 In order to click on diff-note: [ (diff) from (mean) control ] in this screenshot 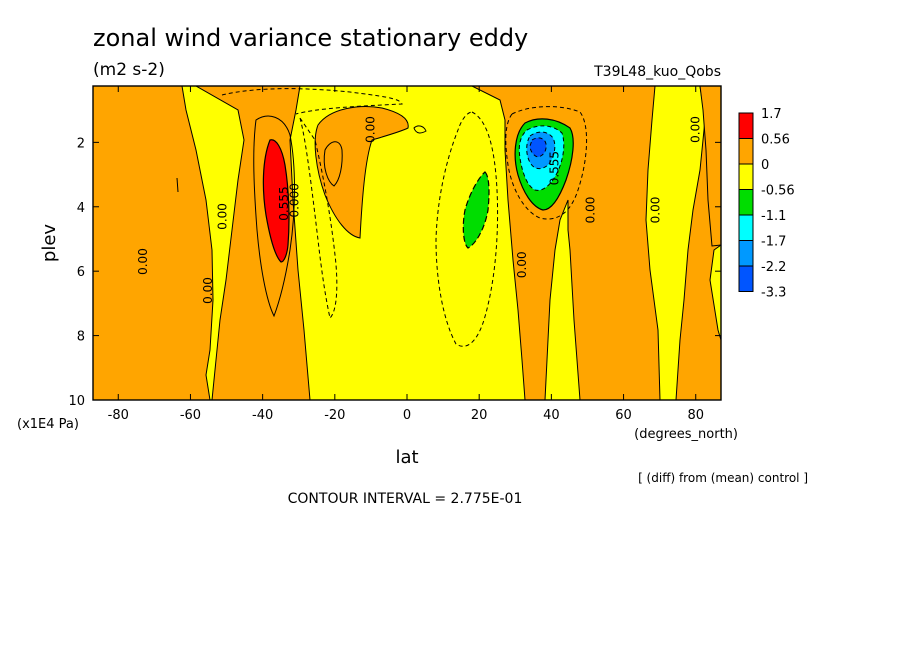, I will do `click(723, 478)`.